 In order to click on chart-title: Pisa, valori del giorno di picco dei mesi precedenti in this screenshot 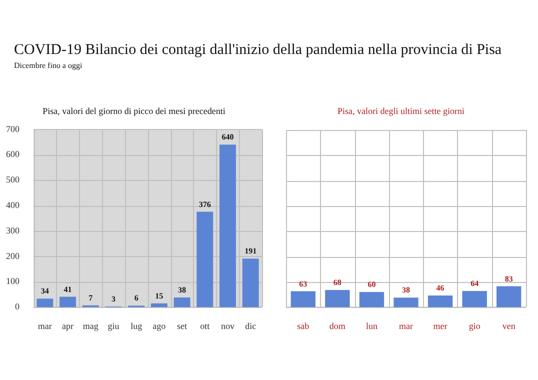, I will do `click(134, 111)`.